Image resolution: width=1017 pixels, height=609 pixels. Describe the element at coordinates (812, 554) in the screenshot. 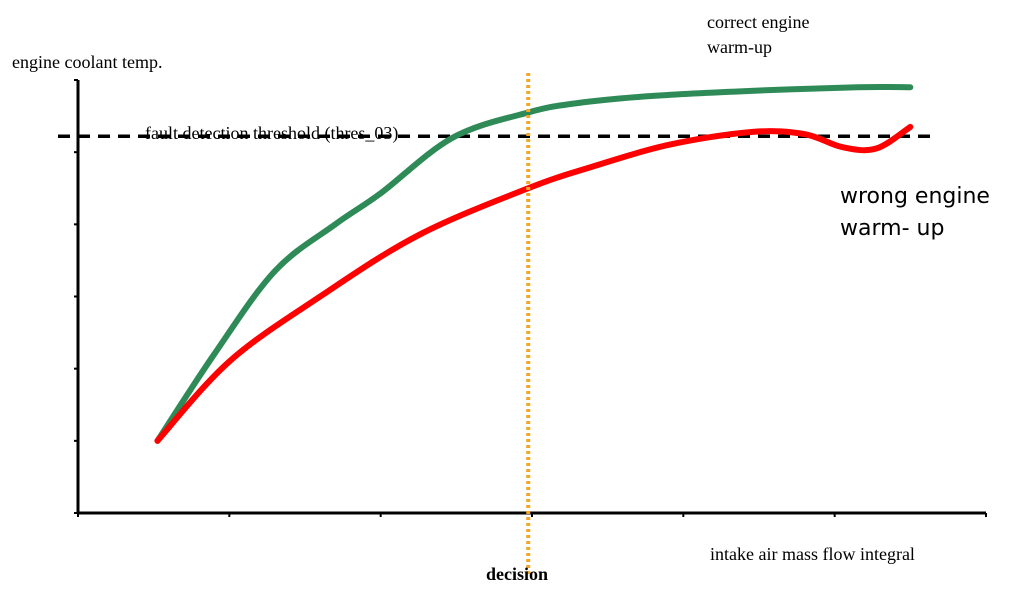

I see `x-axis-label: intake air mass flow integral` at that location.